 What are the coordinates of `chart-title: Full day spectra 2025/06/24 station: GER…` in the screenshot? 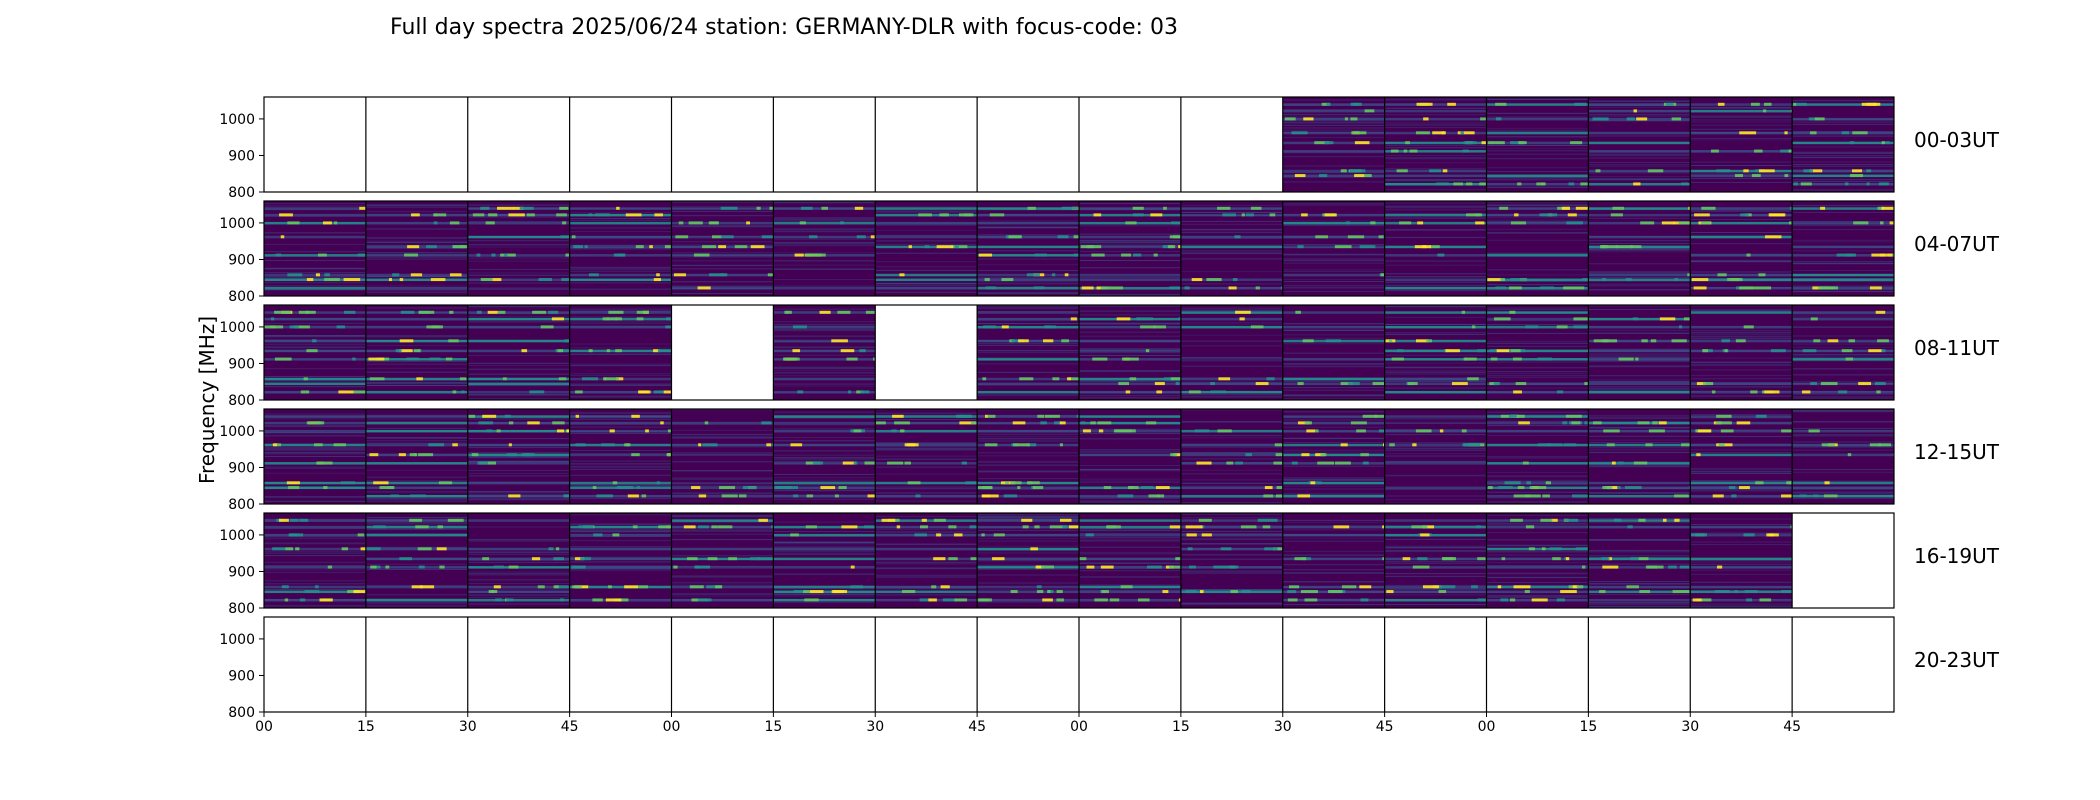 It's located at (784, 27).